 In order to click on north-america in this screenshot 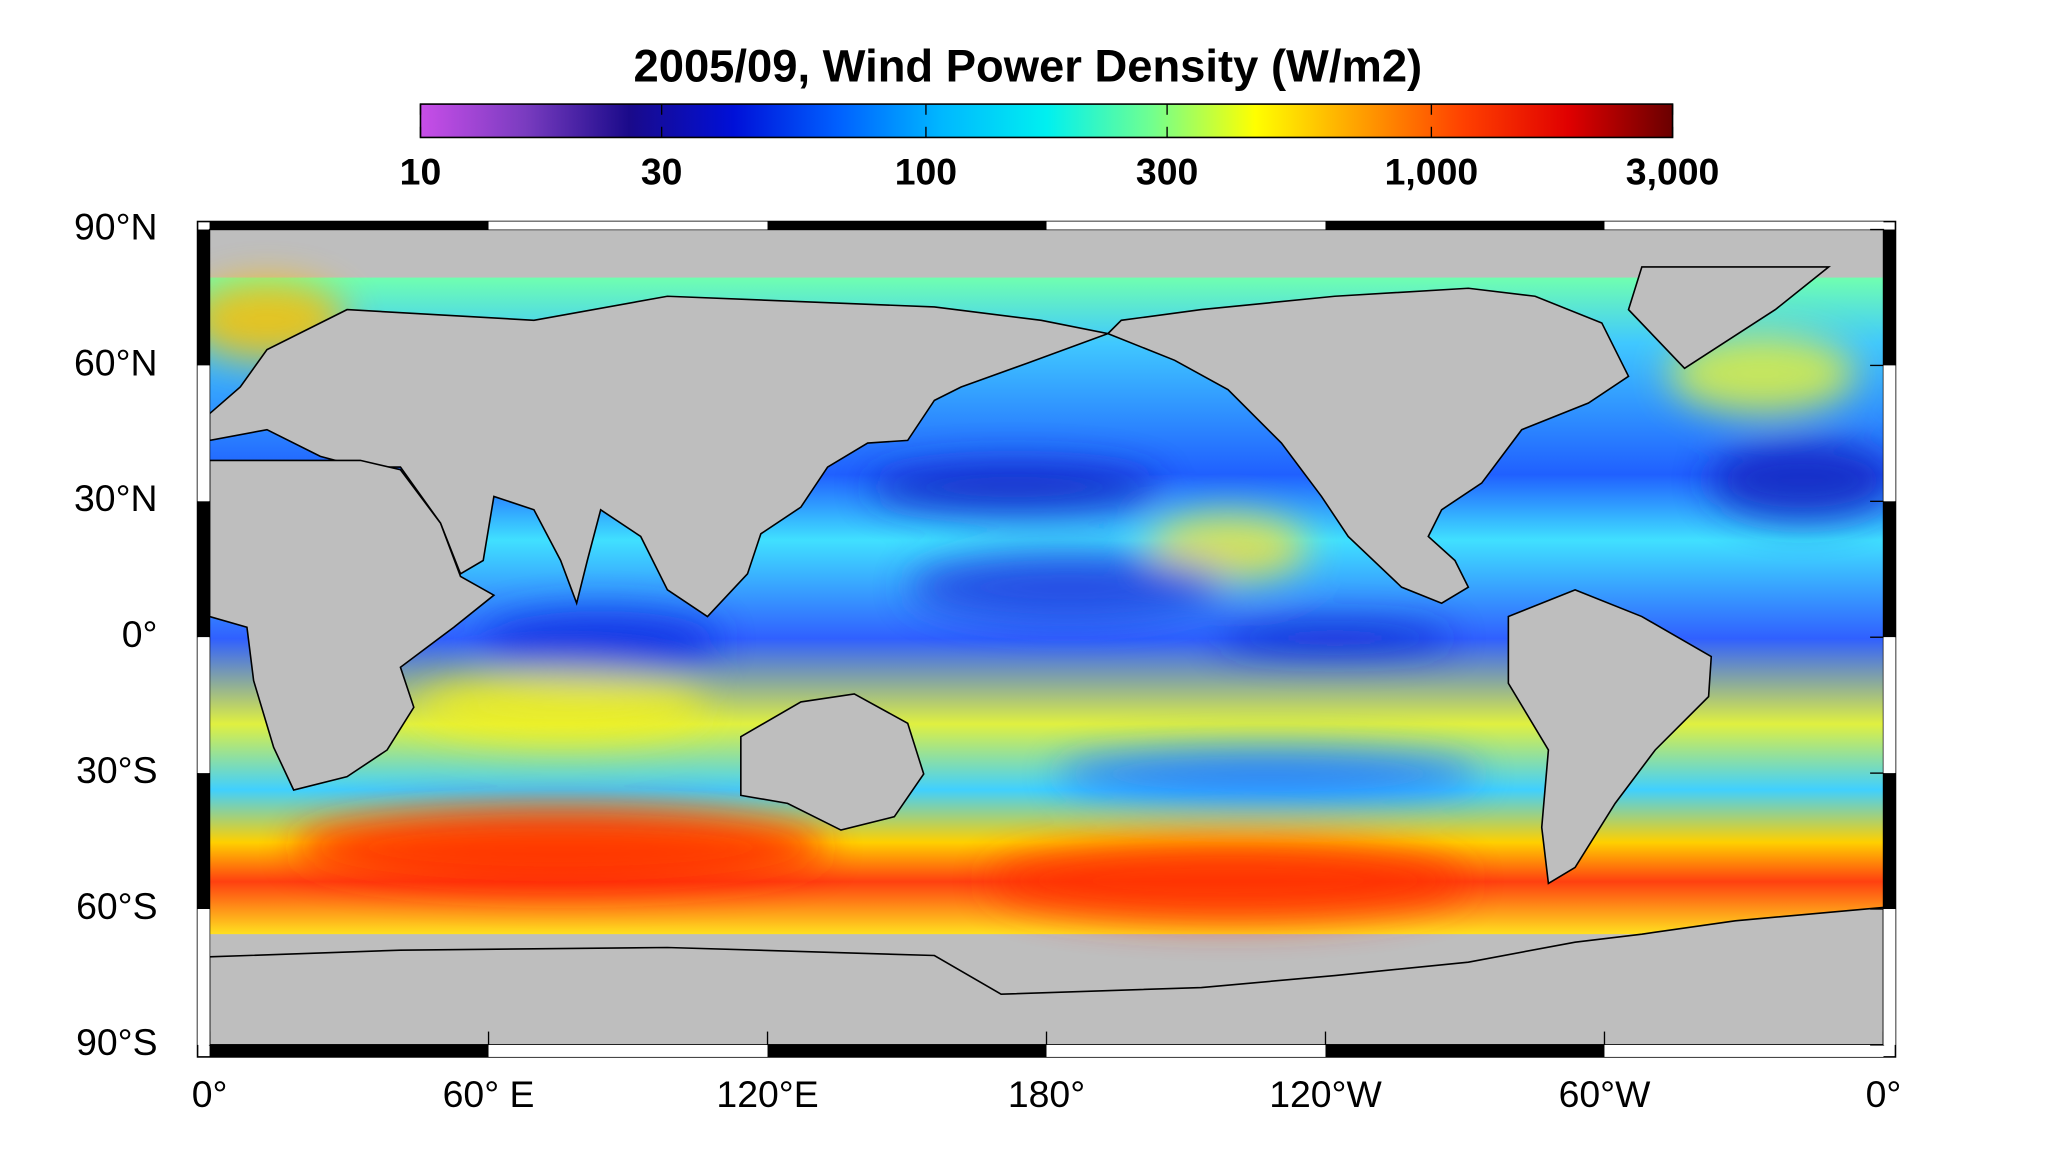, I will do `click(1368, 446)`.